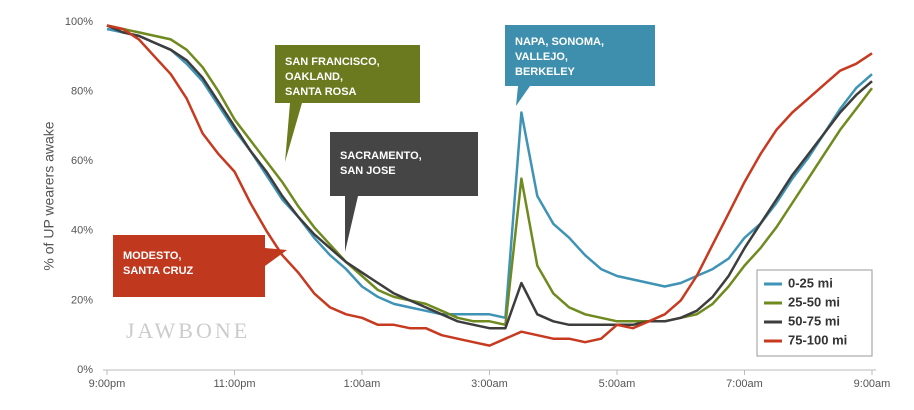  I want to click on callout-text: BERKELEY, so click(545, 72).